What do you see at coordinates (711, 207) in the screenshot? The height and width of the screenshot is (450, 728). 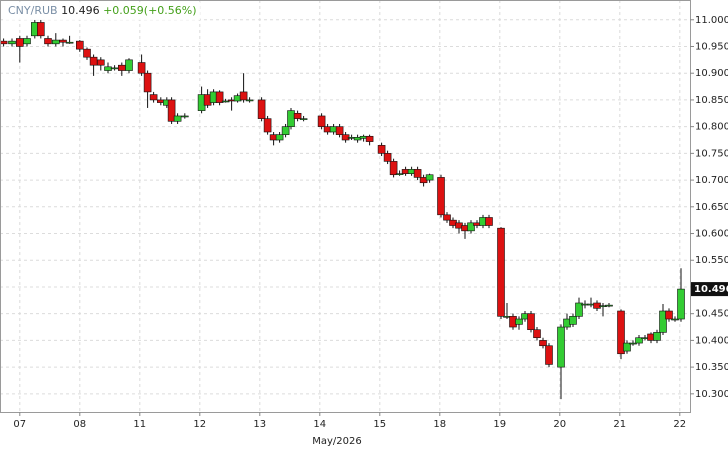 I see `y-tick-label: 10.650` at bounding box center [711, 207].